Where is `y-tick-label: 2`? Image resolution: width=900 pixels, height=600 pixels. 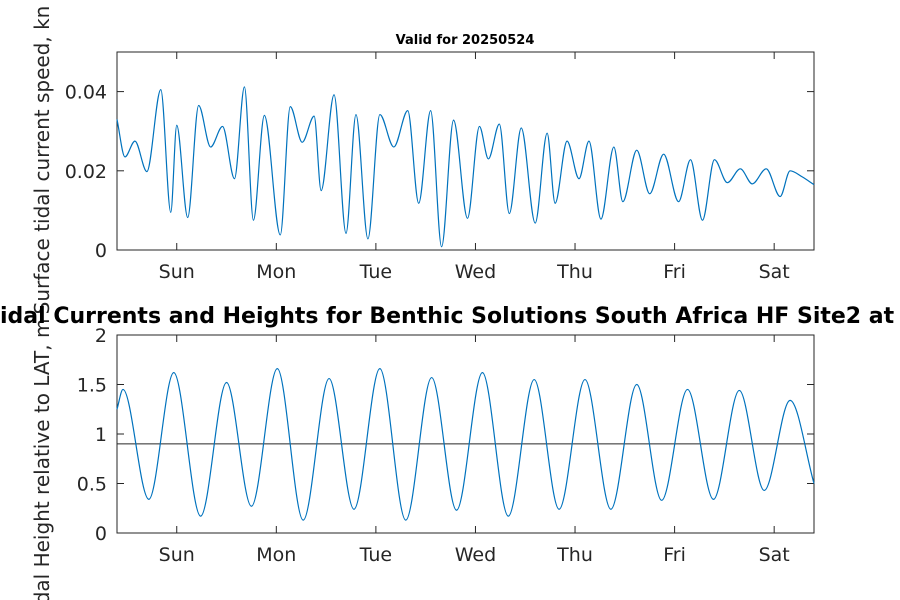
y-tick-label: 2 is located at coordinates (101, 336).